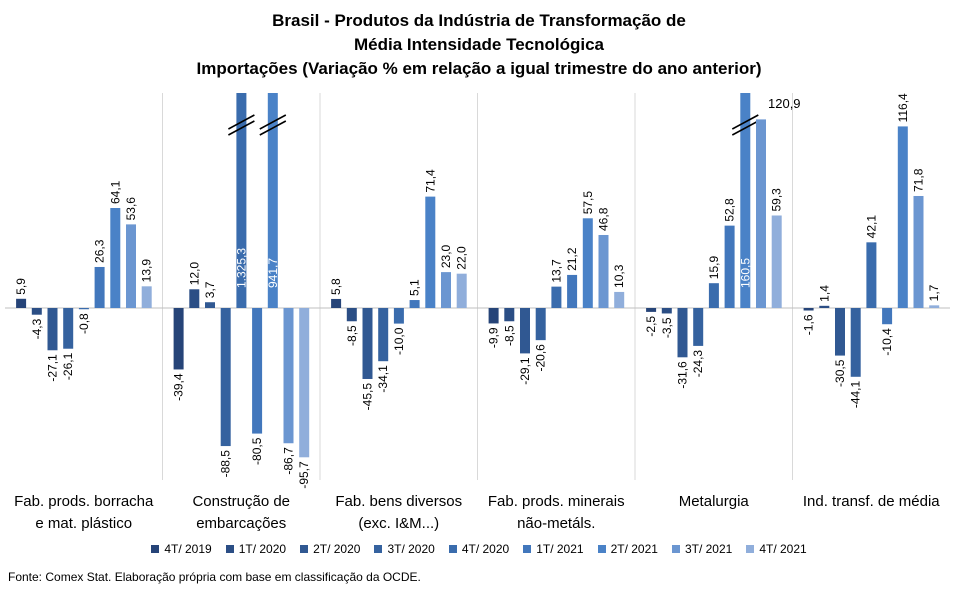 The width and height of the screenshot is (958, 594). Describe the element at coordinates (871, 501) in the screenshot. I see `category-label: Ind. transf. de média` at that location.